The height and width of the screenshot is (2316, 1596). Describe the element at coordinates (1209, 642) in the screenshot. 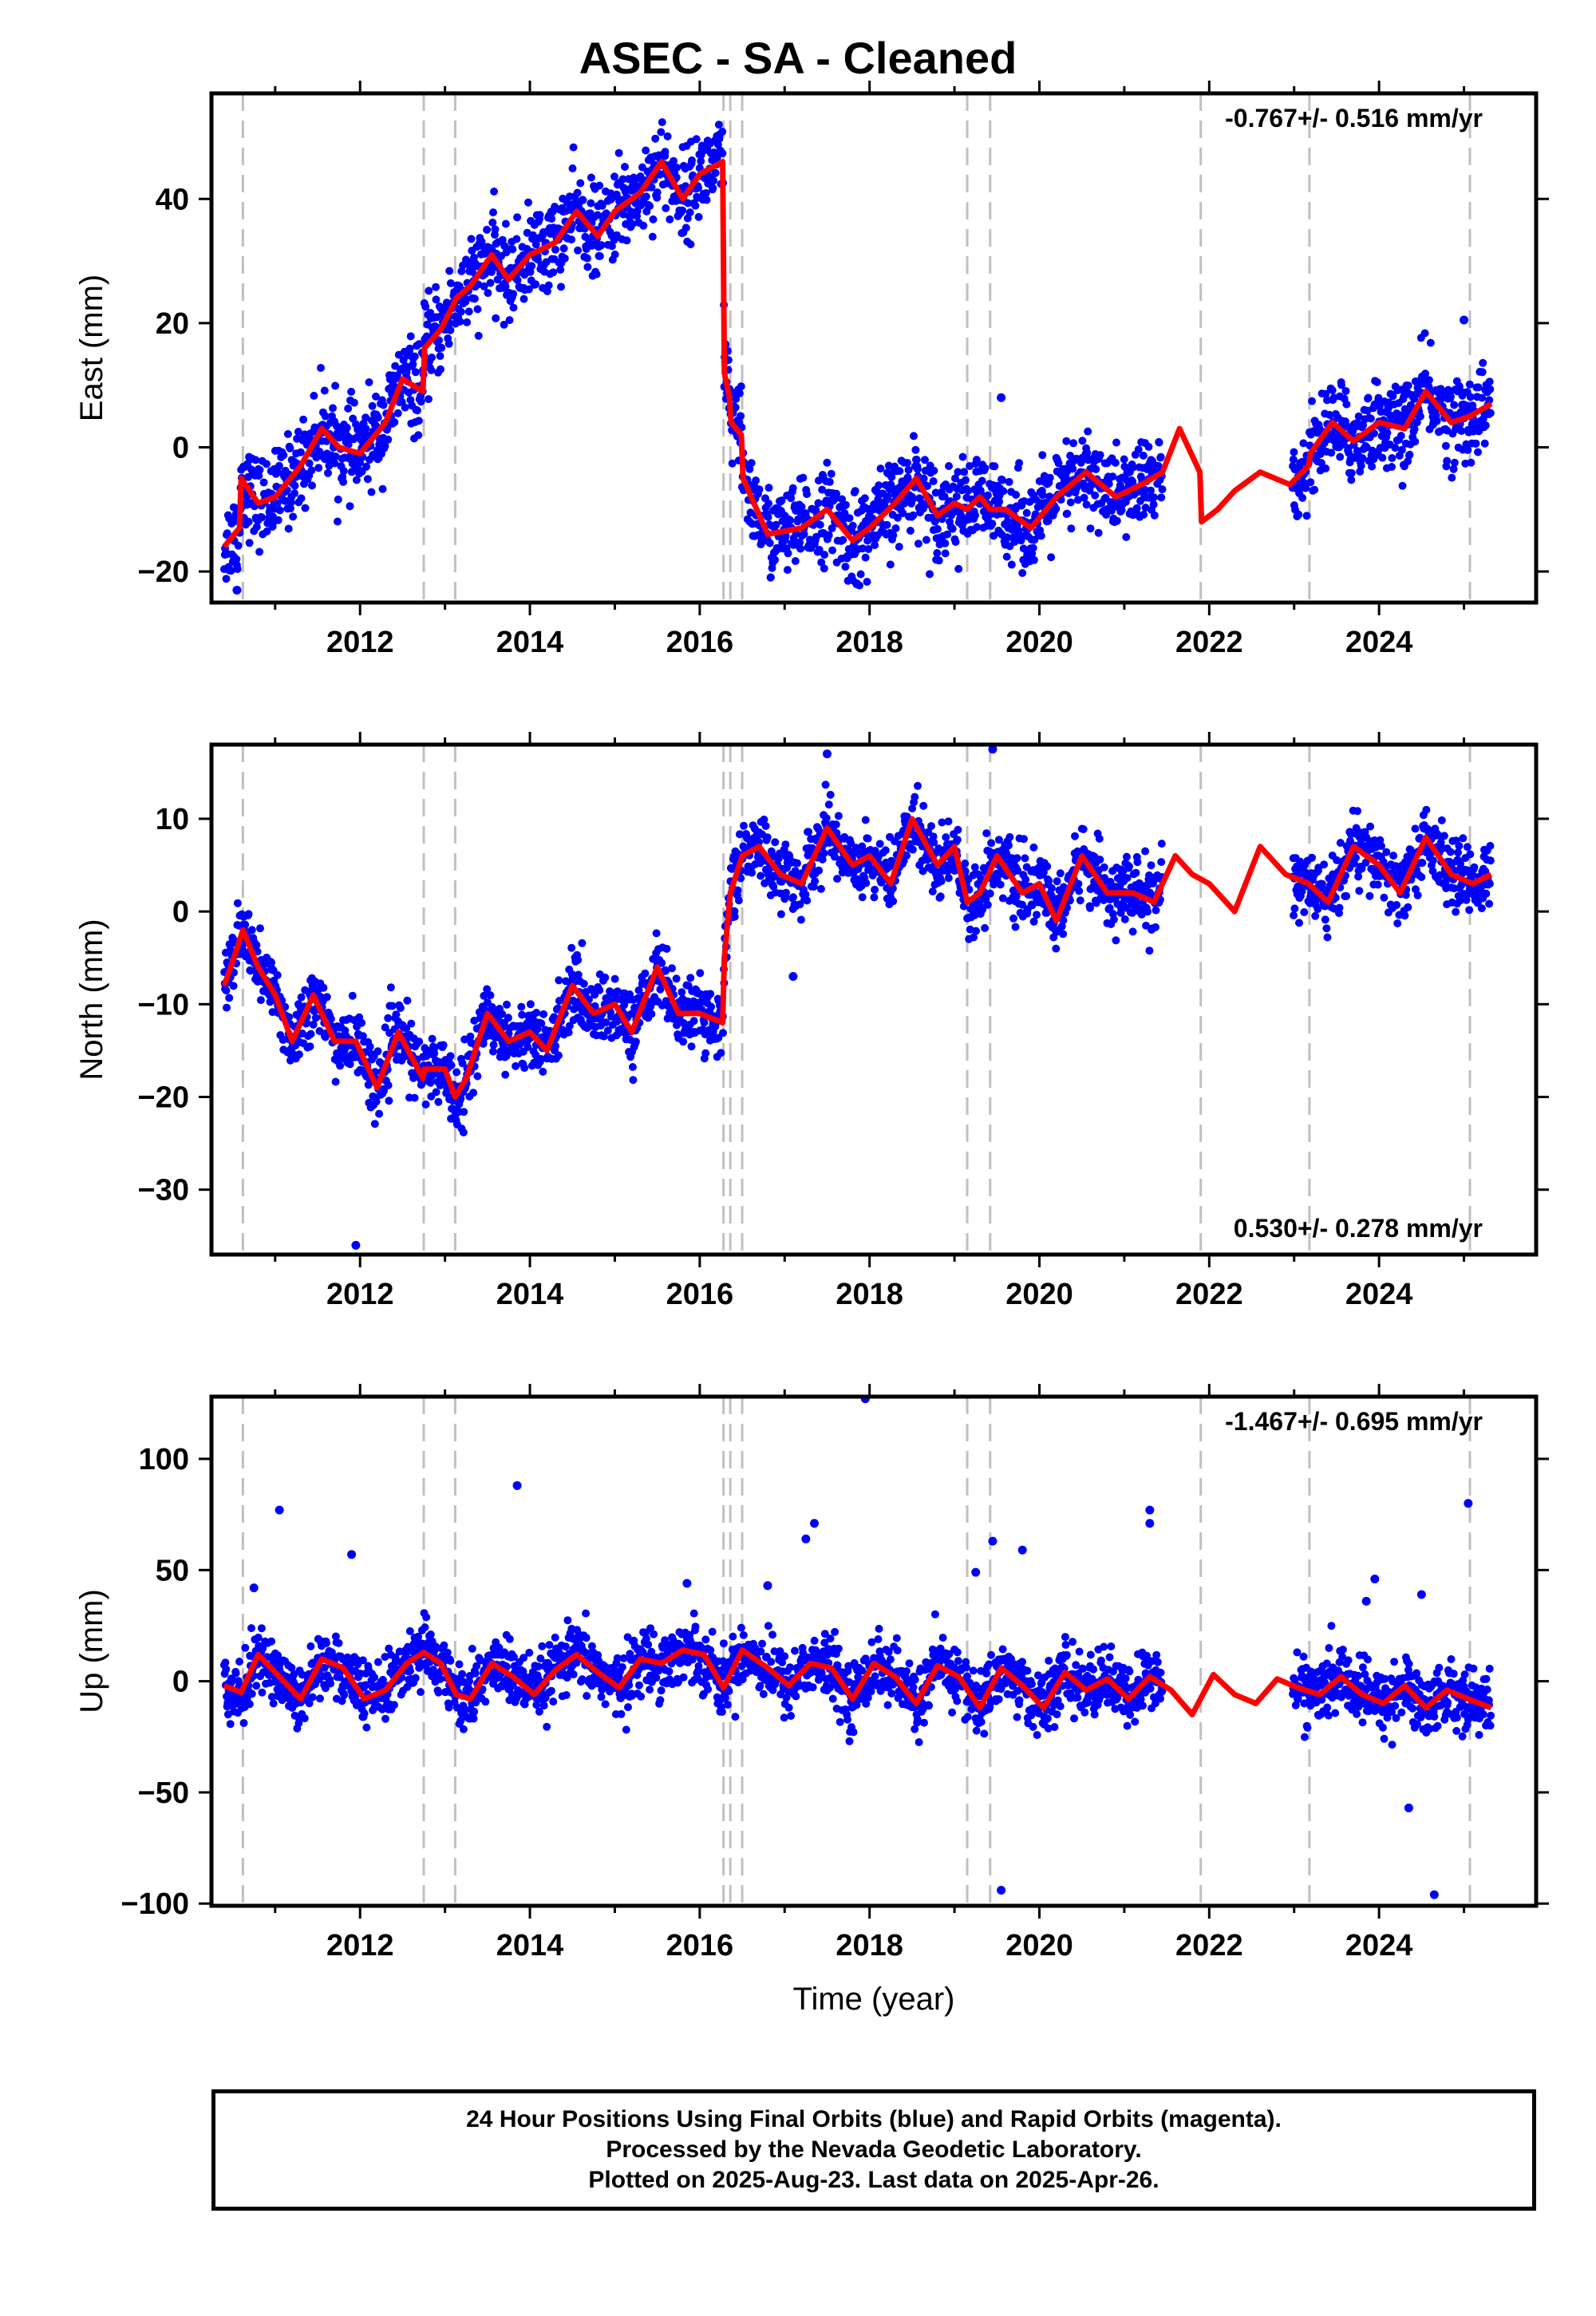

I see `x-tick-label: 2022` at that location.